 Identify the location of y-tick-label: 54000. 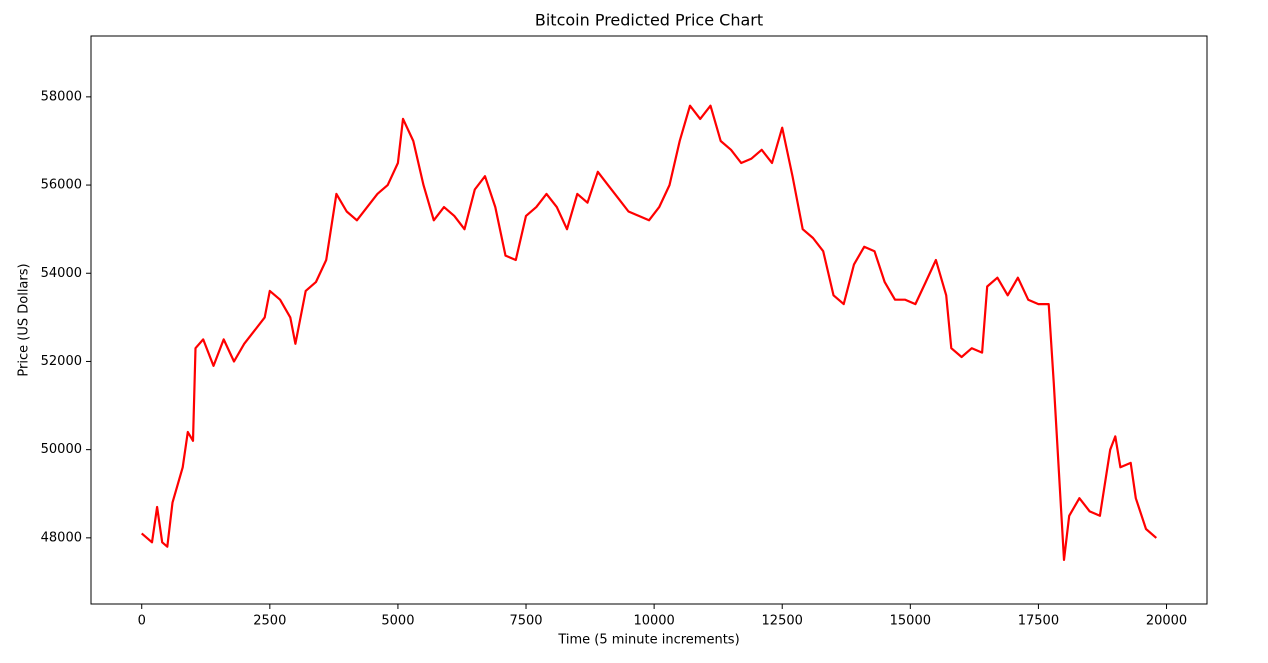
(61, 273).